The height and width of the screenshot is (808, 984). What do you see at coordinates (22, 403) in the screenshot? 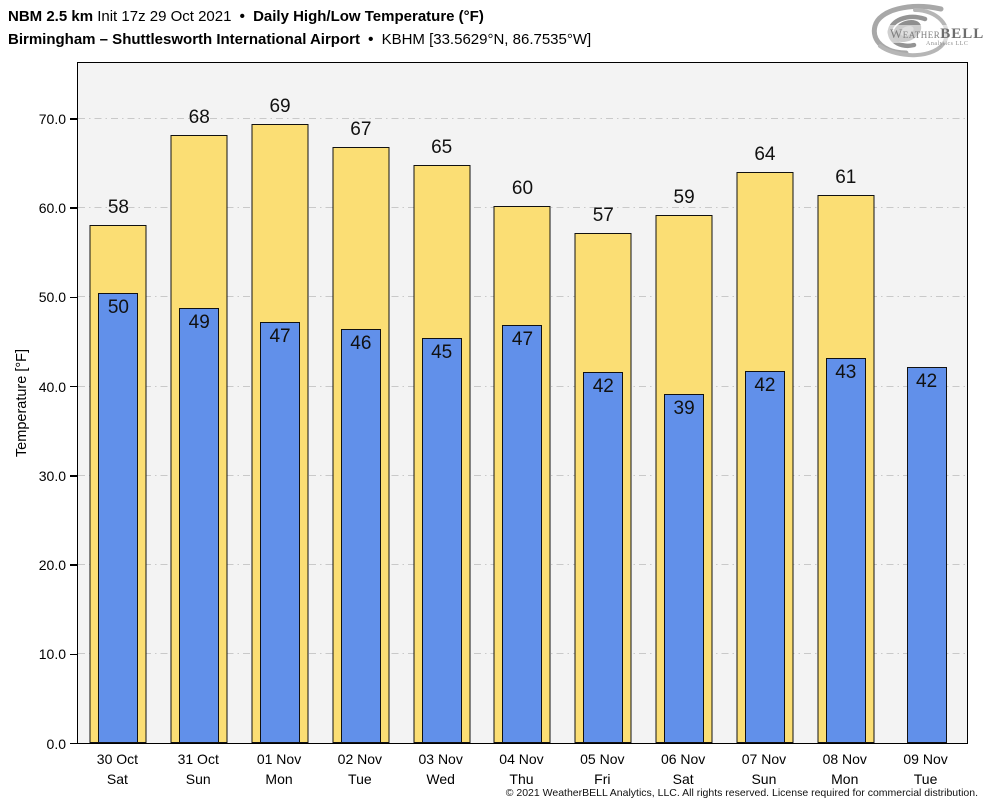
I see `y-axis-title: Temperature [°F]` at bounding box center [22, 403].